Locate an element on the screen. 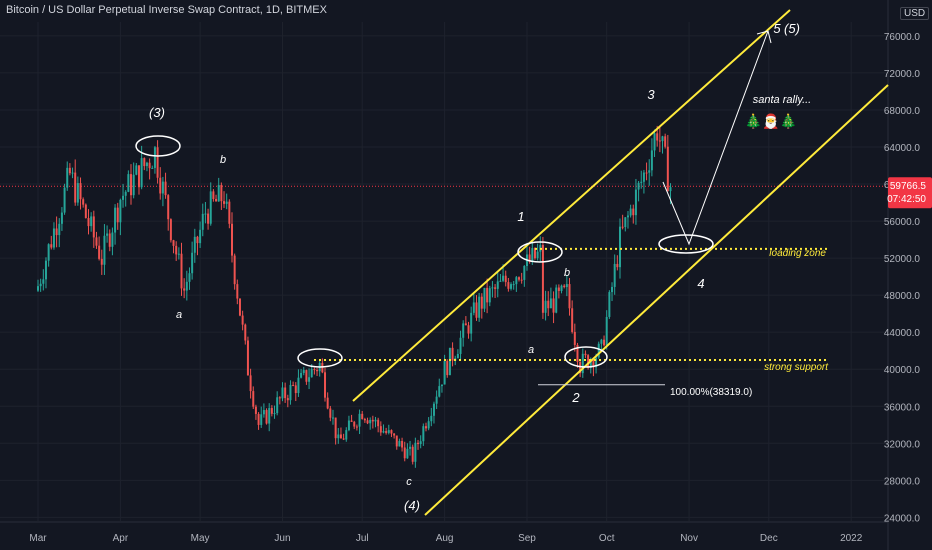 Image resolution: width=932 pixels, height=550 pixels. santa-emoji: 🎄🎅🎄 is located at coordinates (771, 121).